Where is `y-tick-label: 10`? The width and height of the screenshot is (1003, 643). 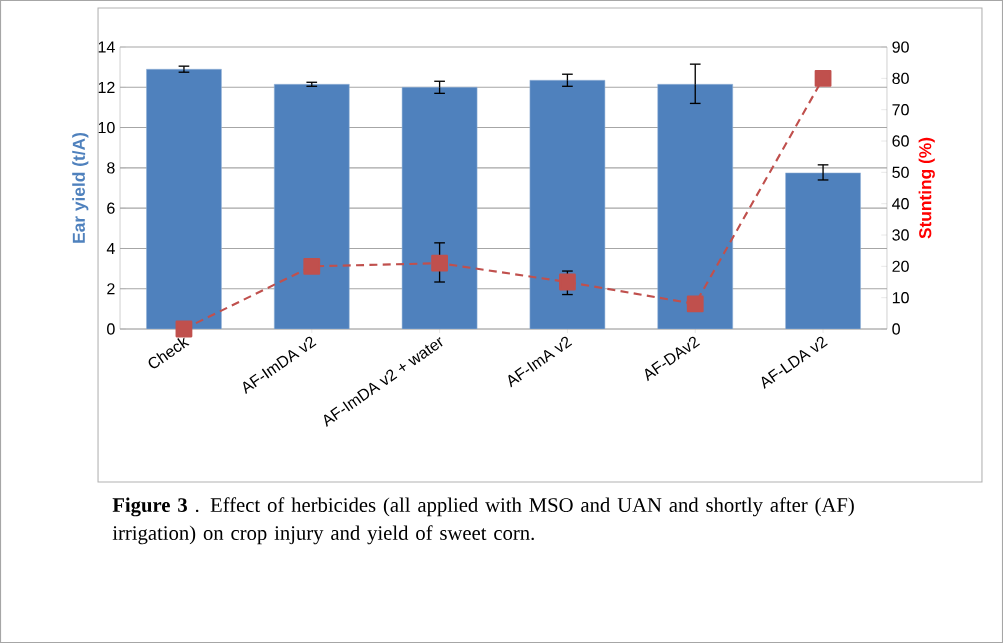 y-tick-label: 10 is located at coordinates (106, 127).